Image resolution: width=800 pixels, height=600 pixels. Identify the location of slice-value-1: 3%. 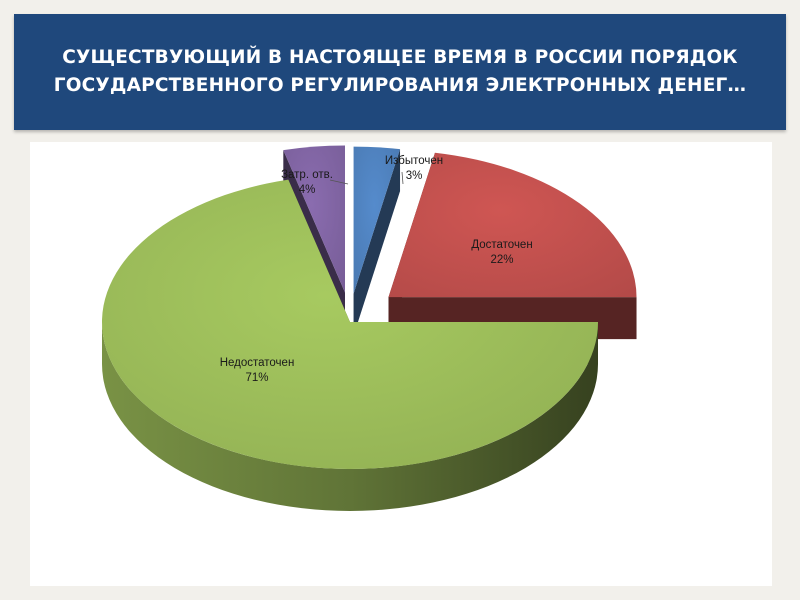
(414, 176).